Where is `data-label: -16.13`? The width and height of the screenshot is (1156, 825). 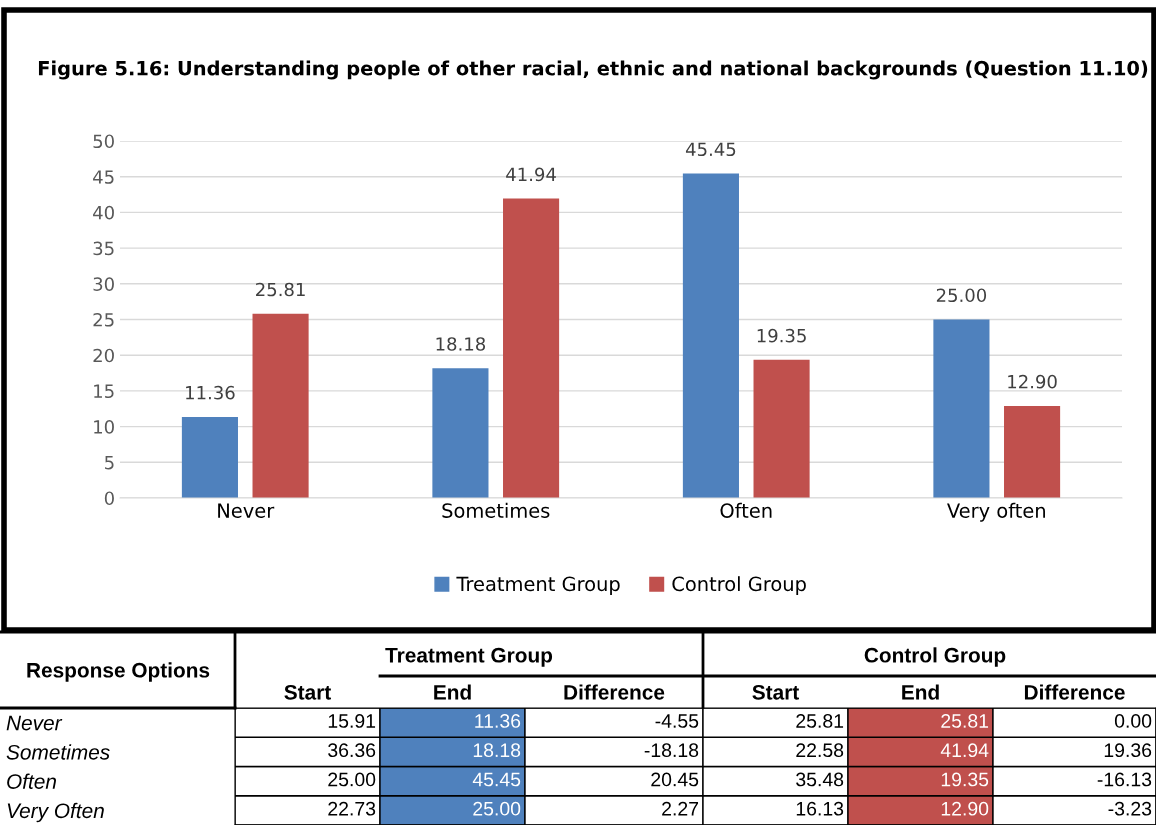
data-label: -16.13 is located at coordinates (1124, 779).